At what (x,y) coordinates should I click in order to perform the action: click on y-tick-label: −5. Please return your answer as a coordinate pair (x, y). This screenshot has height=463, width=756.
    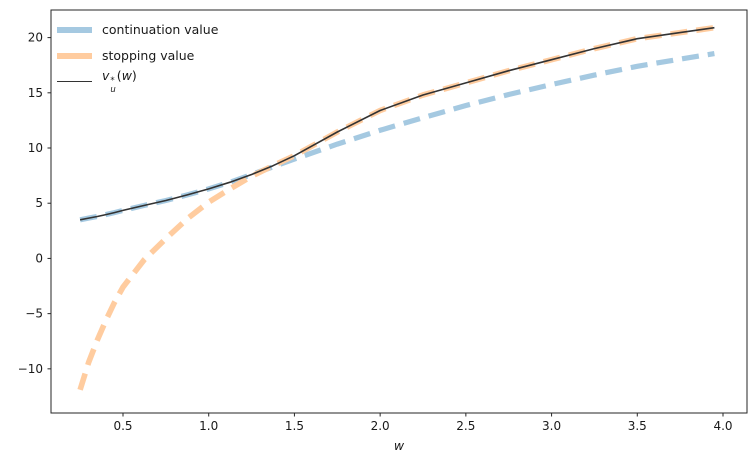
    Looking at the image, I should click on (34, 314).